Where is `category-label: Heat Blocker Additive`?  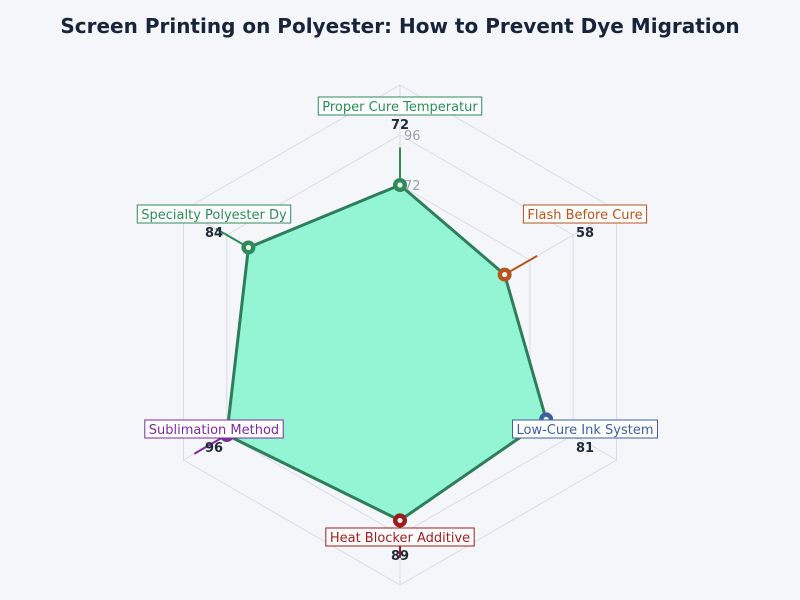 category-label: Heat Blocker Additive is located at coordinates (400, 538).